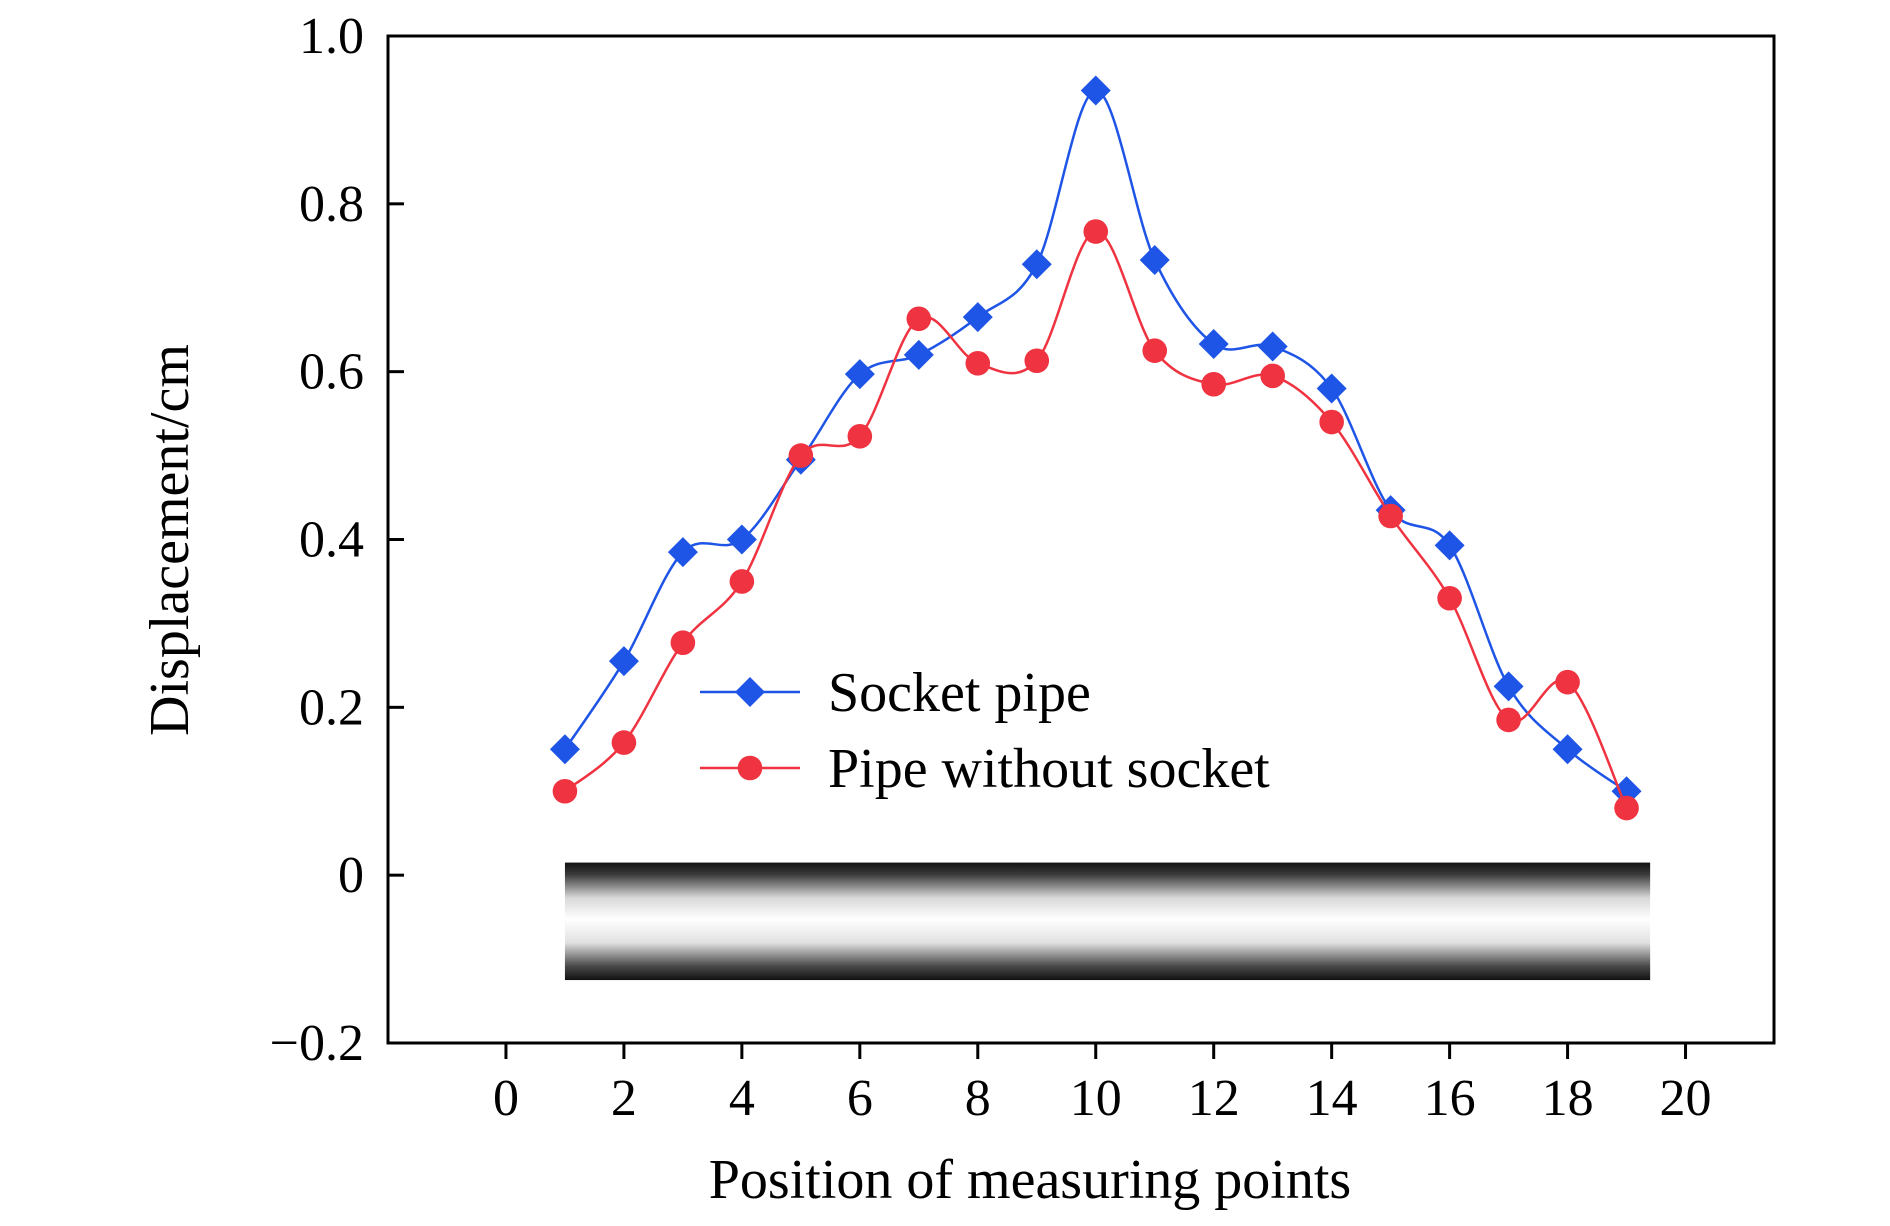 The width and height of the screenshot is (1890, 1226). I want to click on x-tick-label: 20, so click(1686, 1098).